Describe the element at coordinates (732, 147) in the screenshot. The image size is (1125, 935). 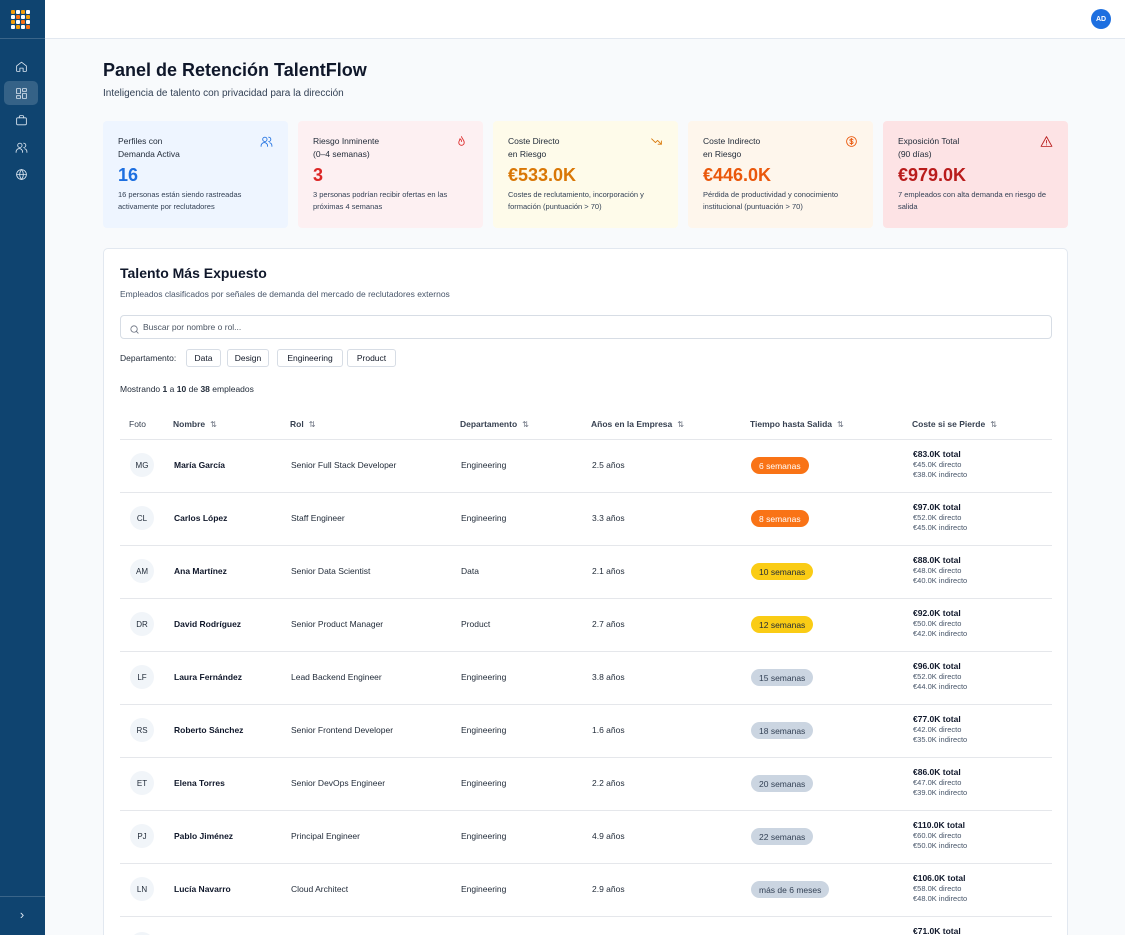
I see `kpi-label: Coste Indirecto en Riesgo` at that location.